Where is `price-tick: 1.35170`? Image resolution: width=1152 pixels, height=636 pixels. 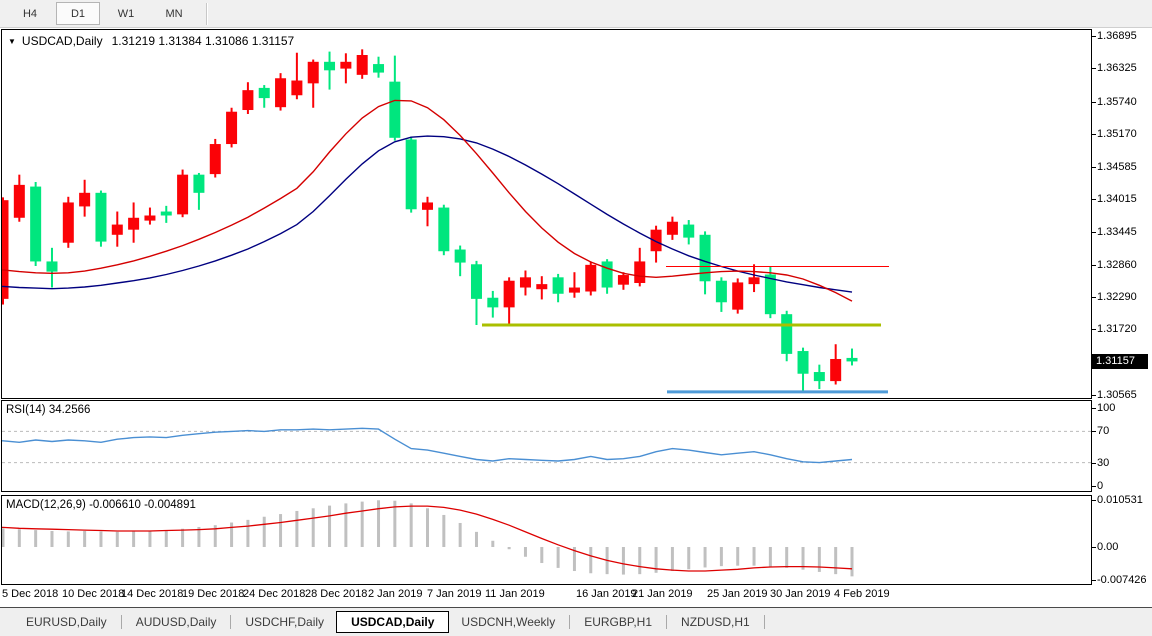
price-tick: 1.35170 is located at coordinates (1114, 133).